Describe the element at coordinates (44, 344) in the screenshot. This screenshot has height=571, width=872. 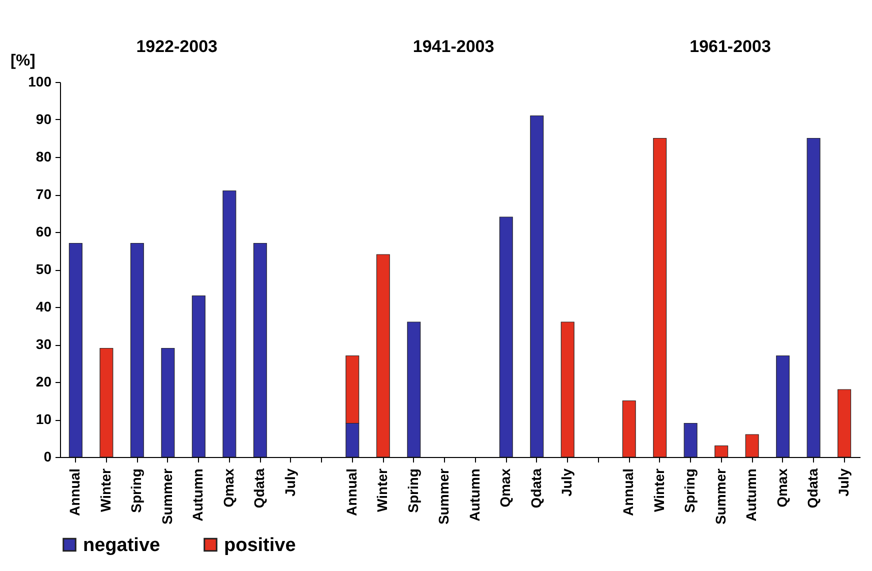
I see `y-tick-label: 30` at that location.